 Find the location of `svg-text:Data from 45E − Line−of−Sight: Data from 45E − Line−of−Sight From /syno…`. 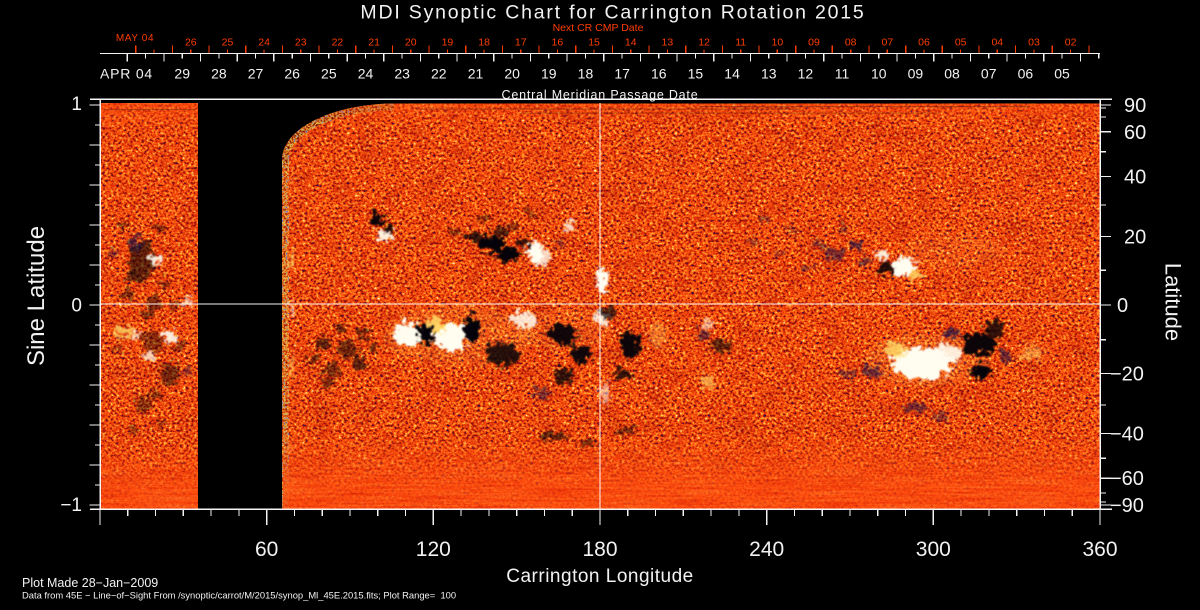

svg-text:Data from 45E − Line−of−Sight: Data from 45E − Line−of−Sight From /syno… is located at coordinates (239, 595).